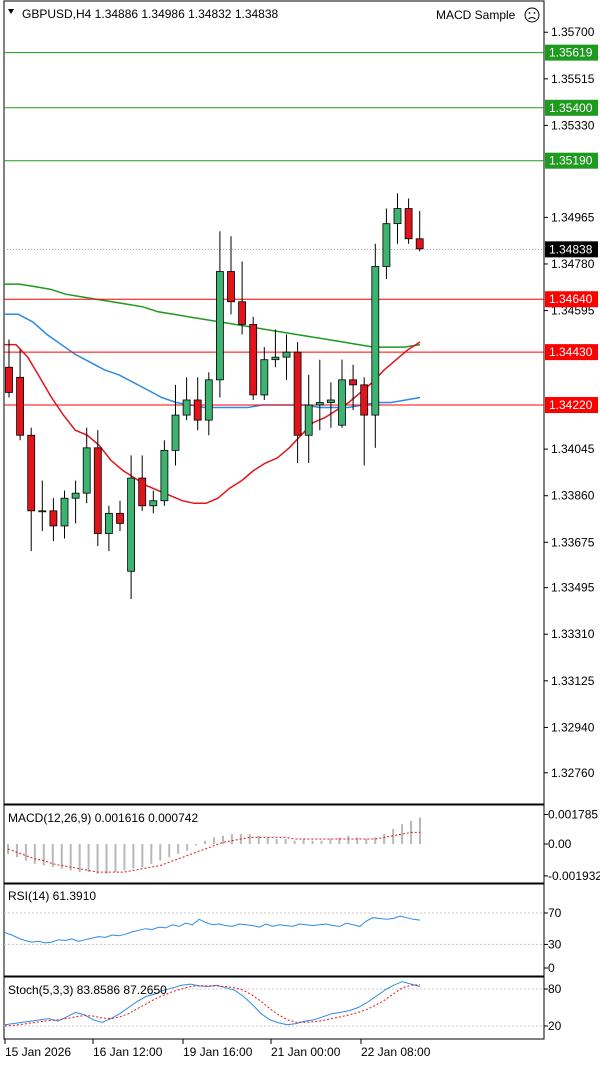  I want to click on level-label: 1.35400, so click(571, 108).